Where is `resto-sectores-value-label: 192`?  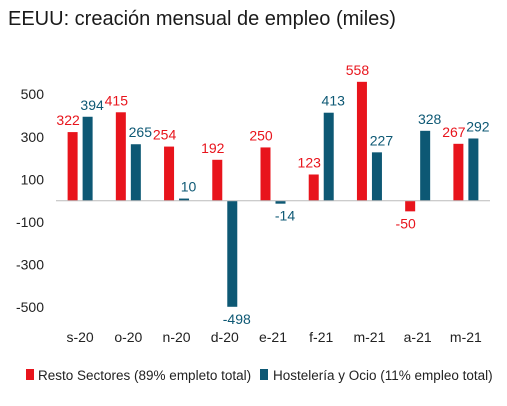 resto-sectores-value-label: 192 is located at coordinates (213, 148).